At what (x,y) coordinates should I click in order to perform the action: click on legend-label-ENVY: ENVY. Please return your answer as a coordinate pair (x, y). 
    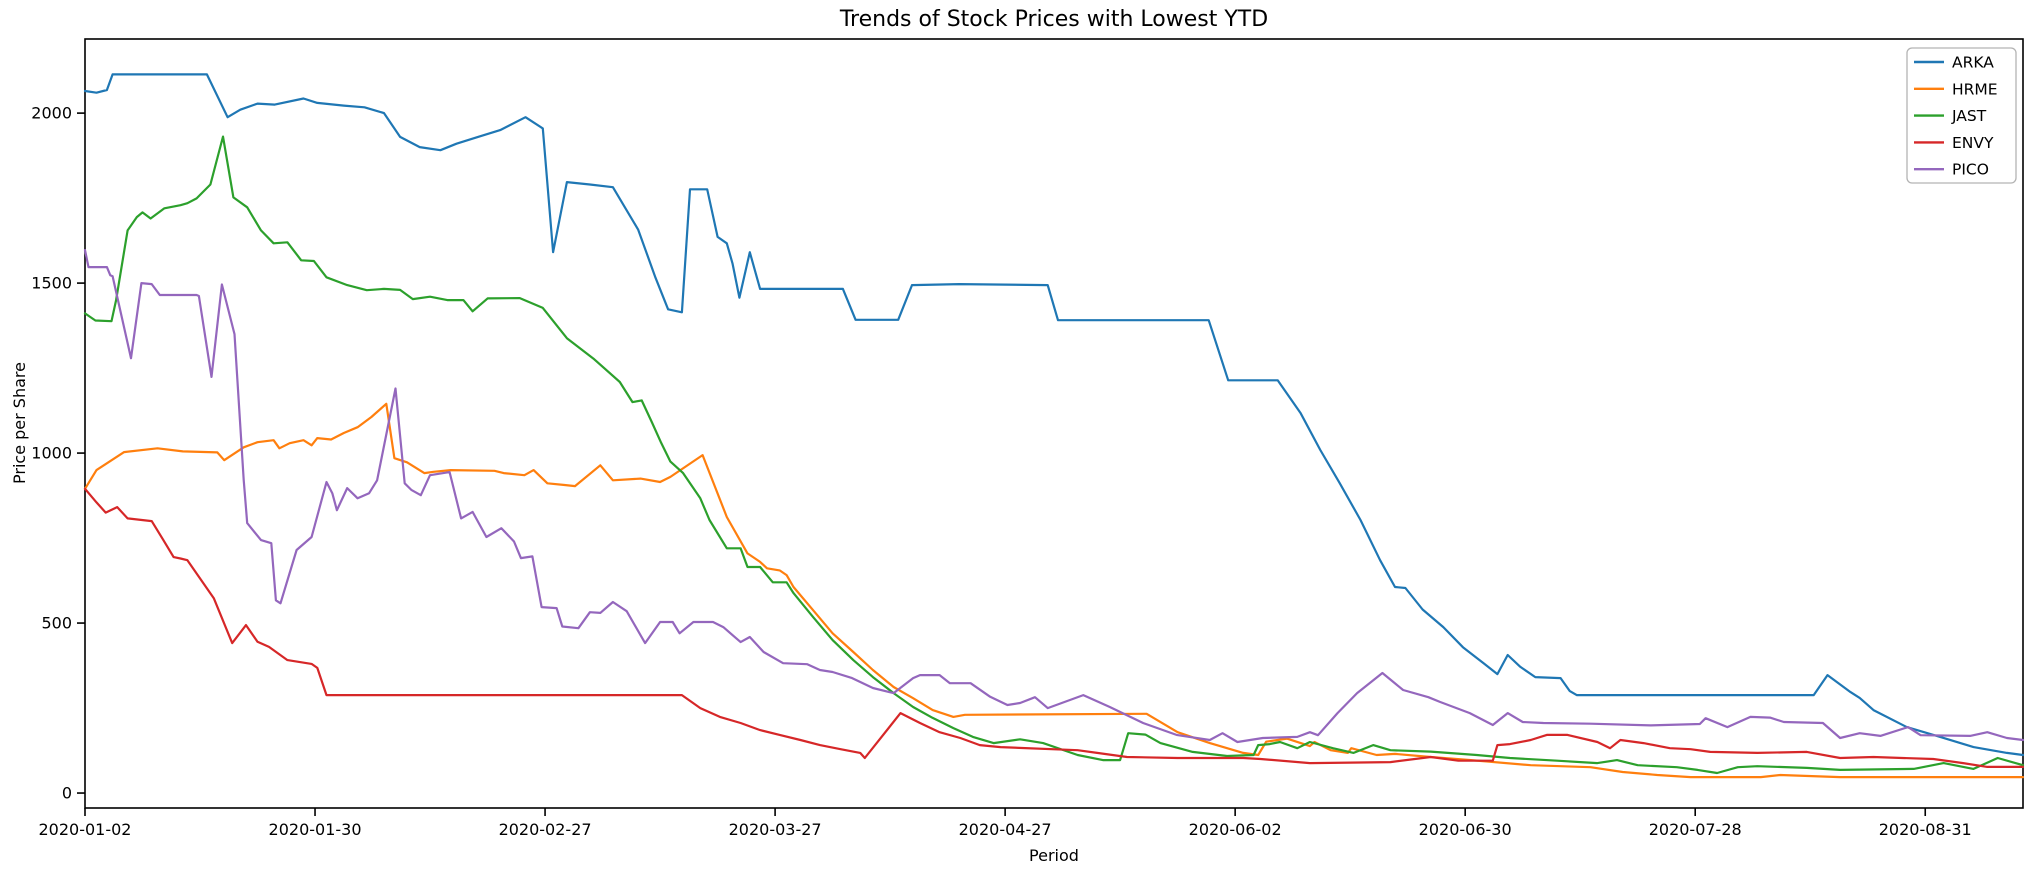
    Looking at the image, I should click on (1973, 143).